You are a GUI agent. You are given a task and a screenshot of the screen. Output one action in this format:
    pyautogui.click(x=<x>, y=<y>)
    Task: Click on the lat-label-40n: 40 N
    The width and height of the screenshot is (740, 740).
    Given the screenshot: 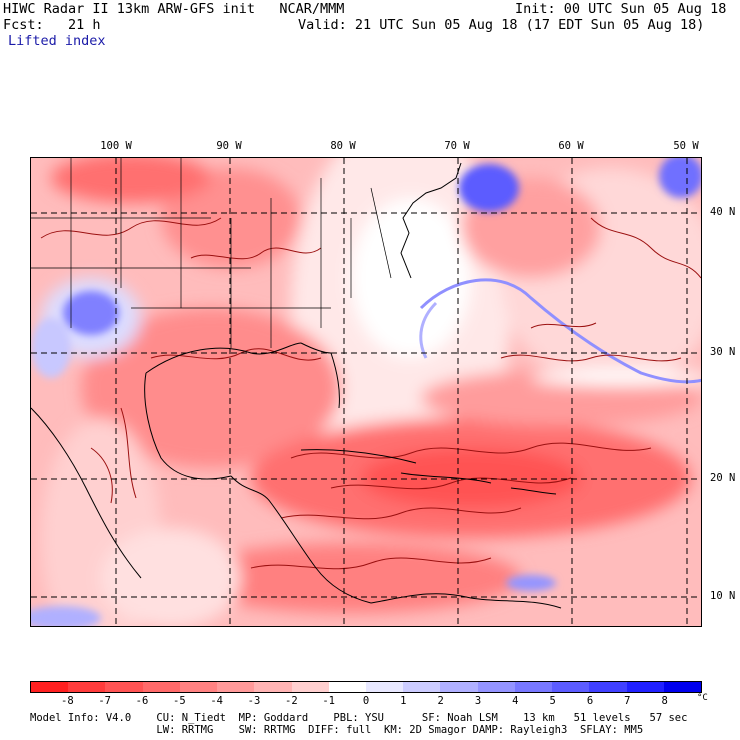 What is the action you would take?
    pyautogui.click(x=723, y=212)
    